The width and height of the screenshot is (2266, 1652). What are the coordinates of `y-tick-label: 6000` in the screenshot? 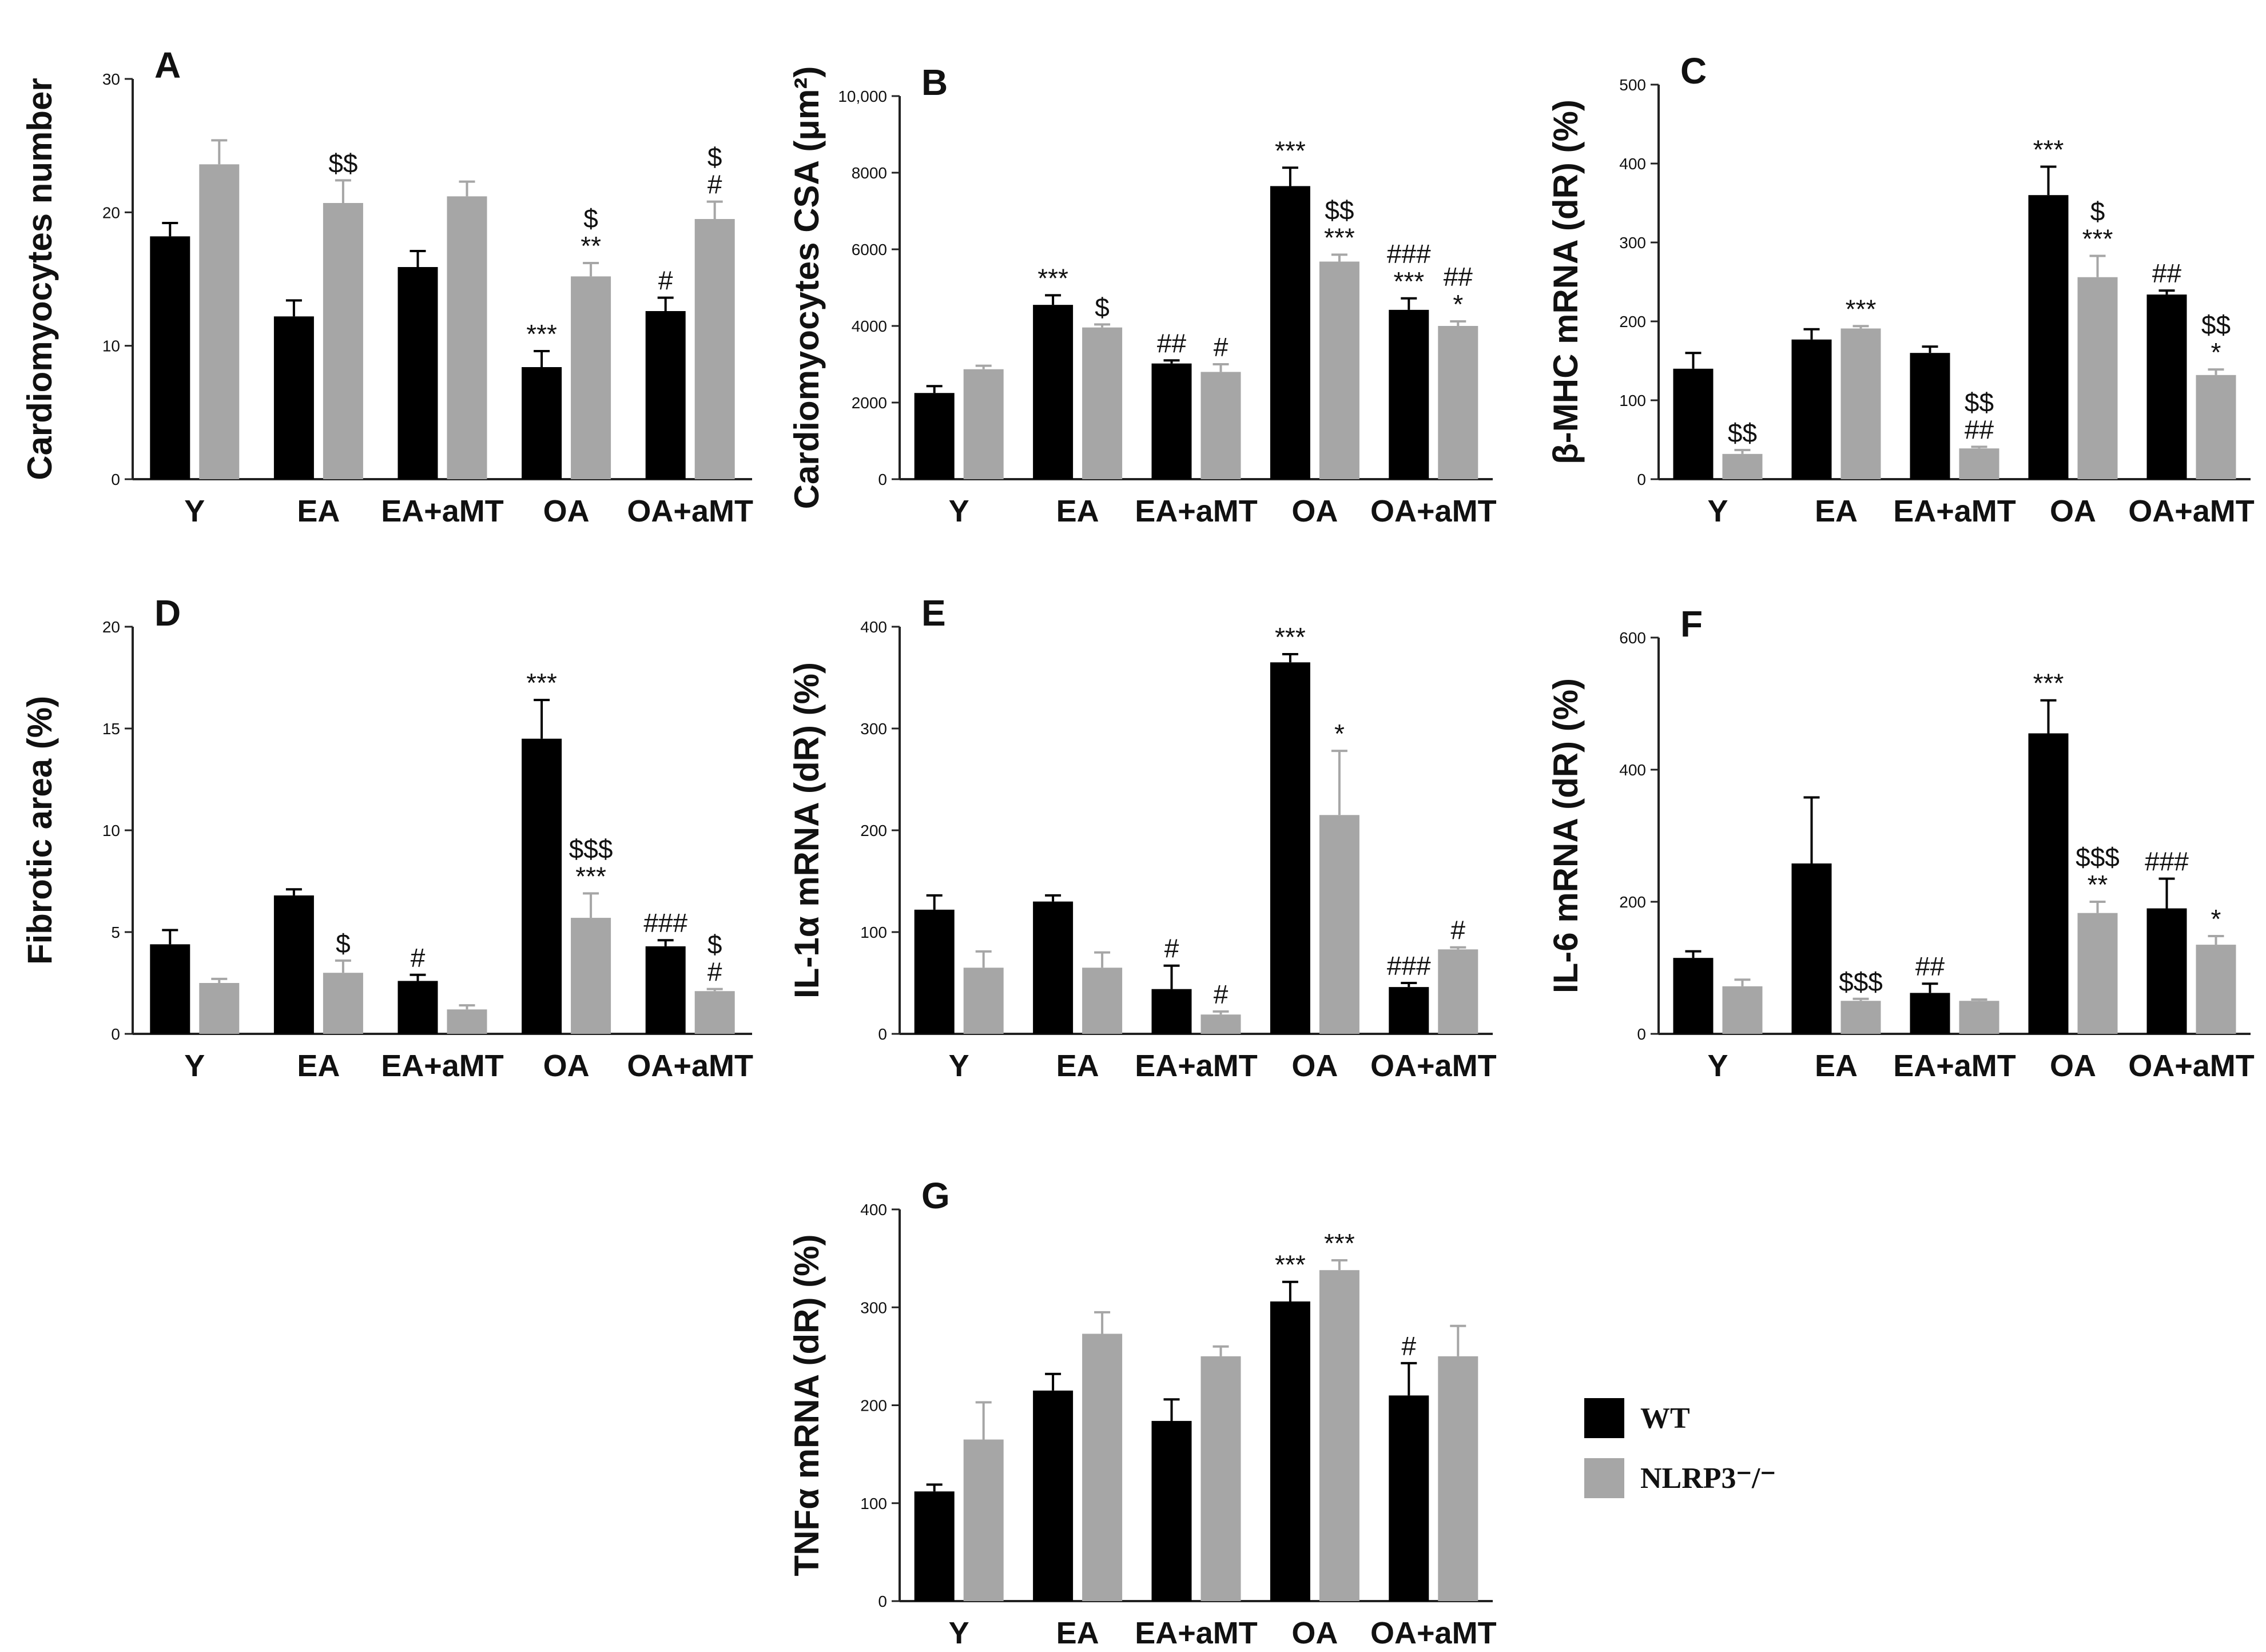 It's located at (869, 250).